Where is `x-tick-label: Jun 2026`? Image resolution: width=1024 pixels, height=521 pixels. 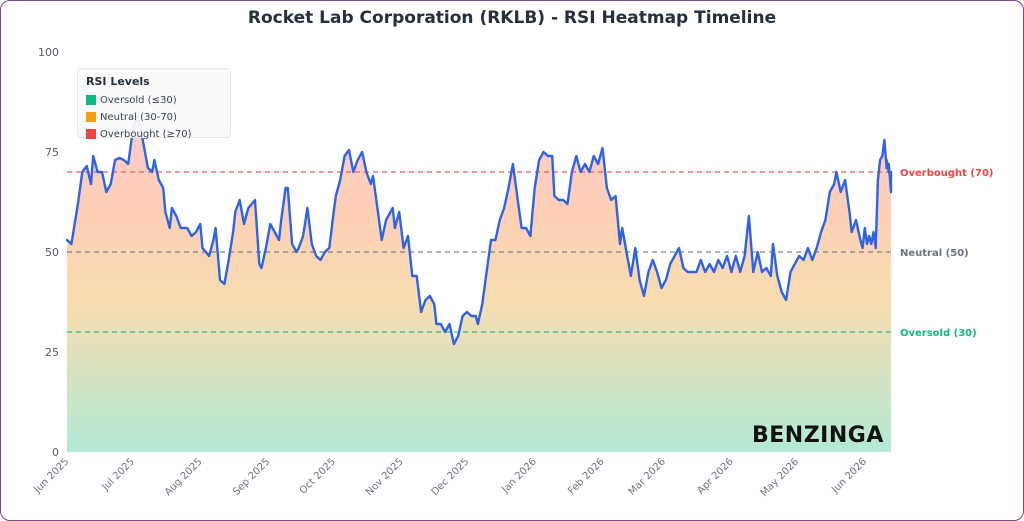
x-tick-label: Jun 2026 is located at coordinates (849, 476).